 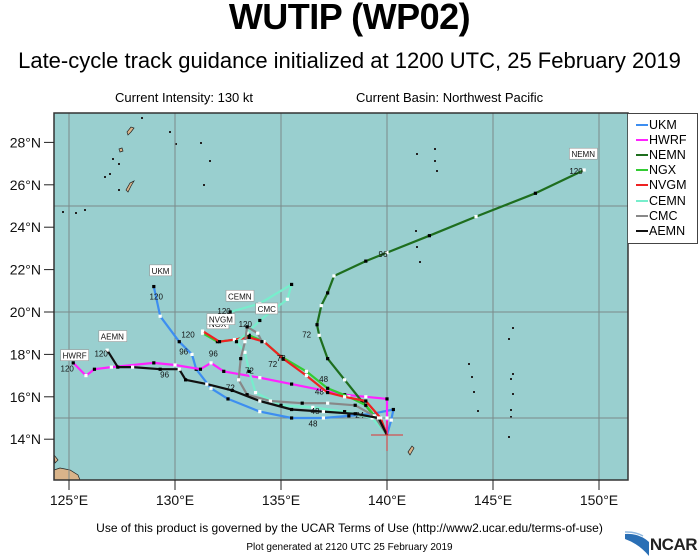 I want to click on model-label: CMC, so click(x=267, y=309).